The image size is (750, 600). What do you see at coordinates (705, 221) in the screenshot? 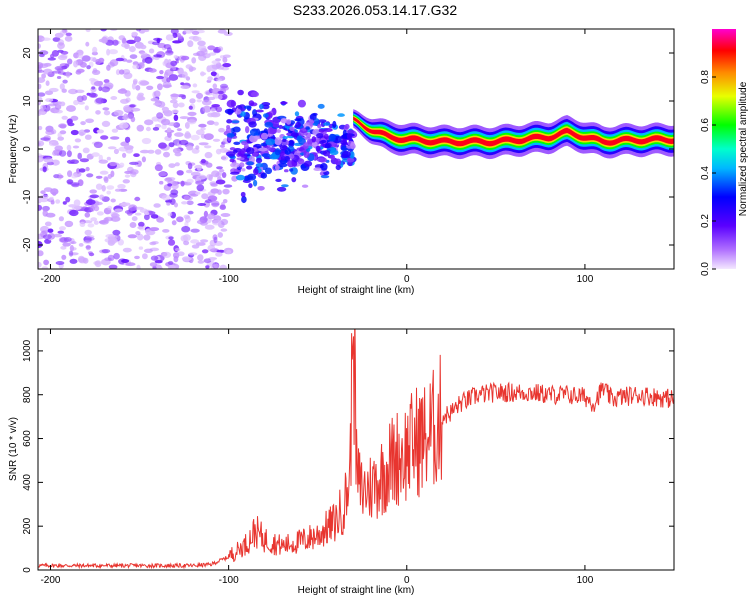
I see `colorbar-tick-label: 0.2` at bounding box center [705, 221].